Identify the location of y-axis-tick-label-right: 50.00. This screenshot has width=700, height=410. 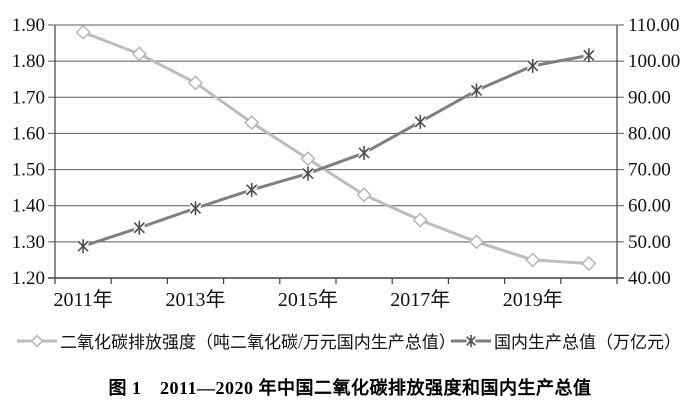
(649, 242).